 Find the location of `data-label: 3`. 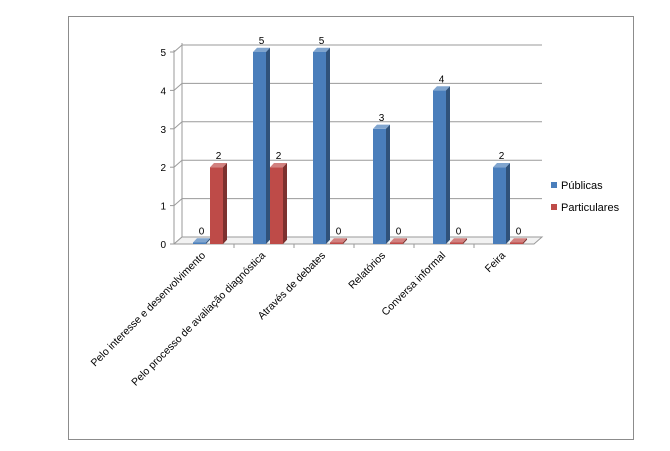

data-label: 3 is located at coordinates (382, 118).